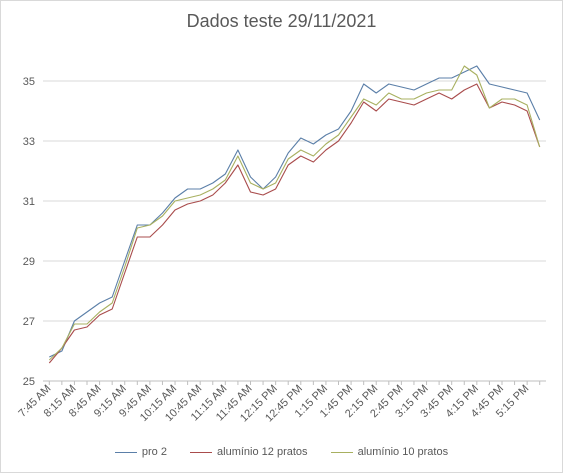  Describe the element at coordinates (140, 452) in the screenshot. I see `legend-item-pro-2: pro 2` at that location.